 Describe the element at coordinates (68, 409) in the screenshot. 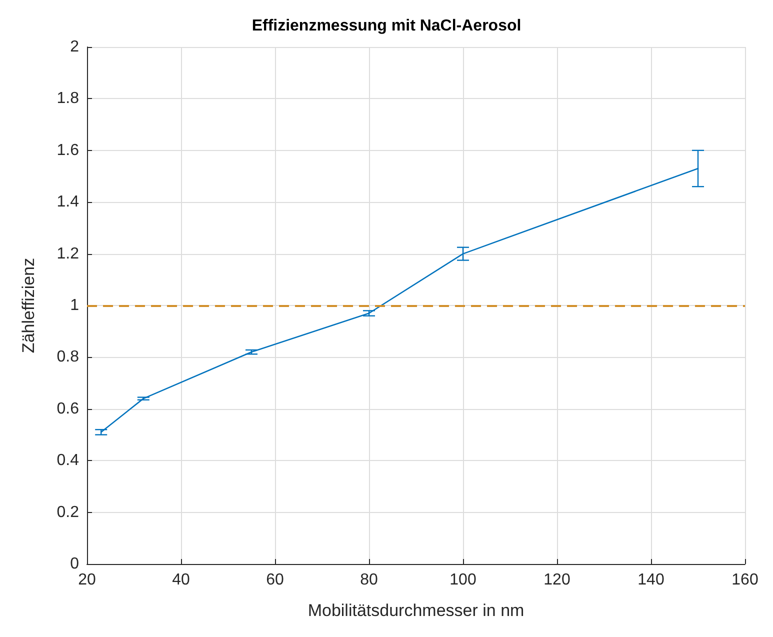

I see `y-tick-label: 0.6` at that location.